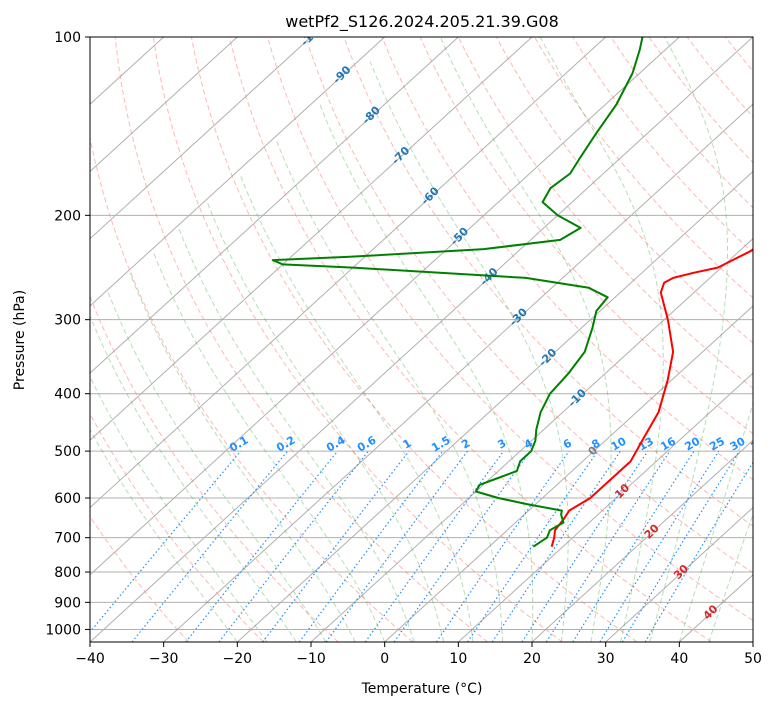 This screenshot has width=775, height=708. Describe the element at coordinates (63, 630) in the screenshot. I see `y-tick-label: 1000` at that location.